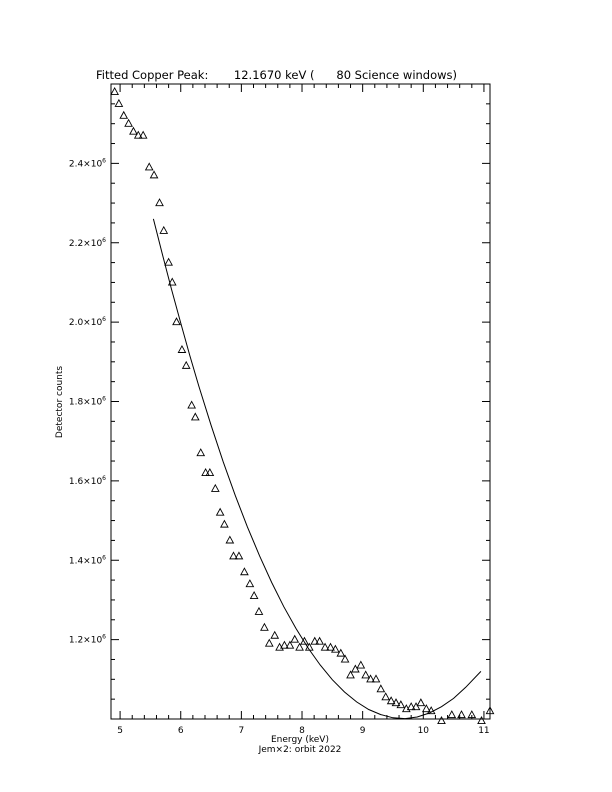 Image resolution: width=612 pixels, height=792 pixels. What do you see at coordinates (483, 731) in the screenshot?
I see `x-tick-label: 11` at bounding box center [483, 731].